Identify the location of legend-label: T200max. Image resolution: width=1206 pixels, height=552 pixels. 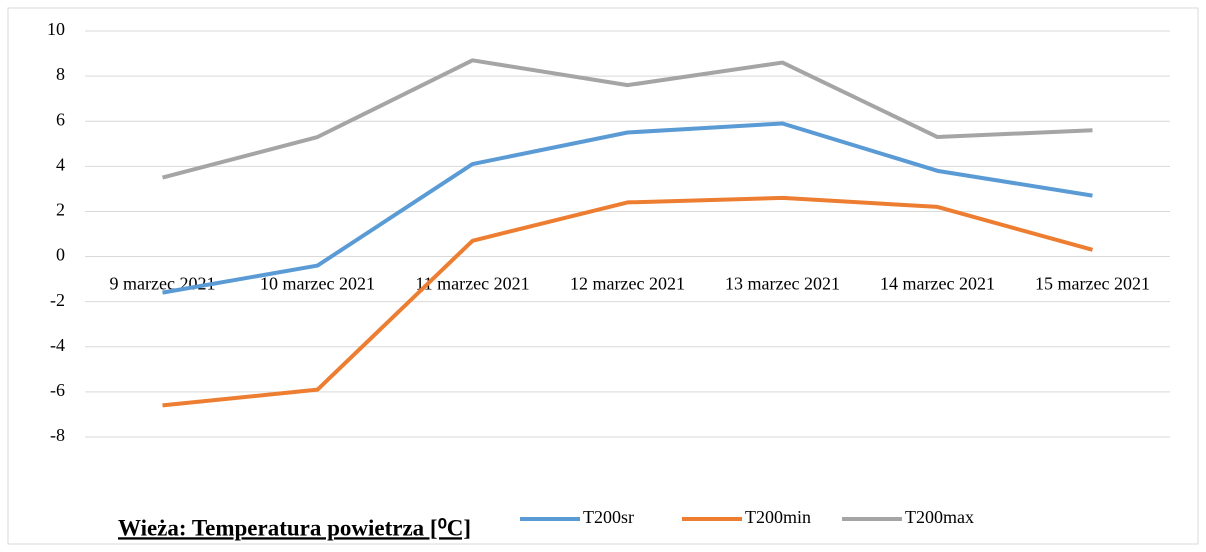
(939, 517).